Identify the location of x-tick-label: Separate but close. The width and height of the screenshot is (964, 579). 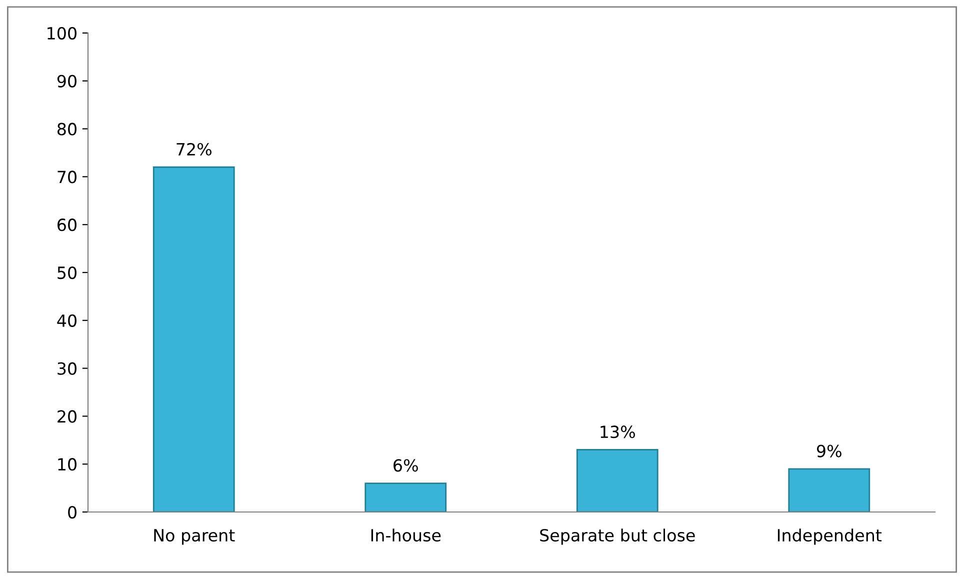
(617, 536).